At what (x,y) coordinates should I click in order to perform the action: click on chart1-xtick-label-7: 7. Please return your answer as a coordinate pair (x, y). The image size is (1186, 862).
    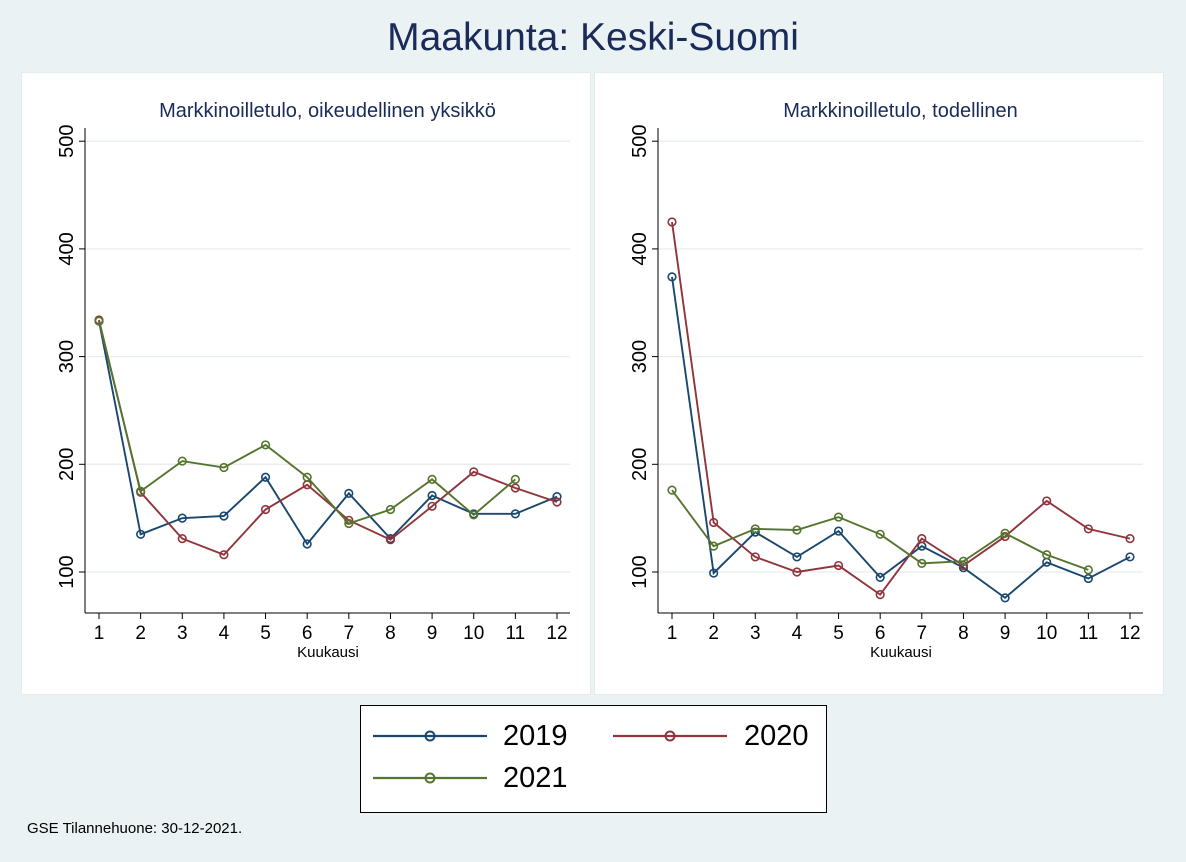
    Looking at the image, I should click on (922, 633).